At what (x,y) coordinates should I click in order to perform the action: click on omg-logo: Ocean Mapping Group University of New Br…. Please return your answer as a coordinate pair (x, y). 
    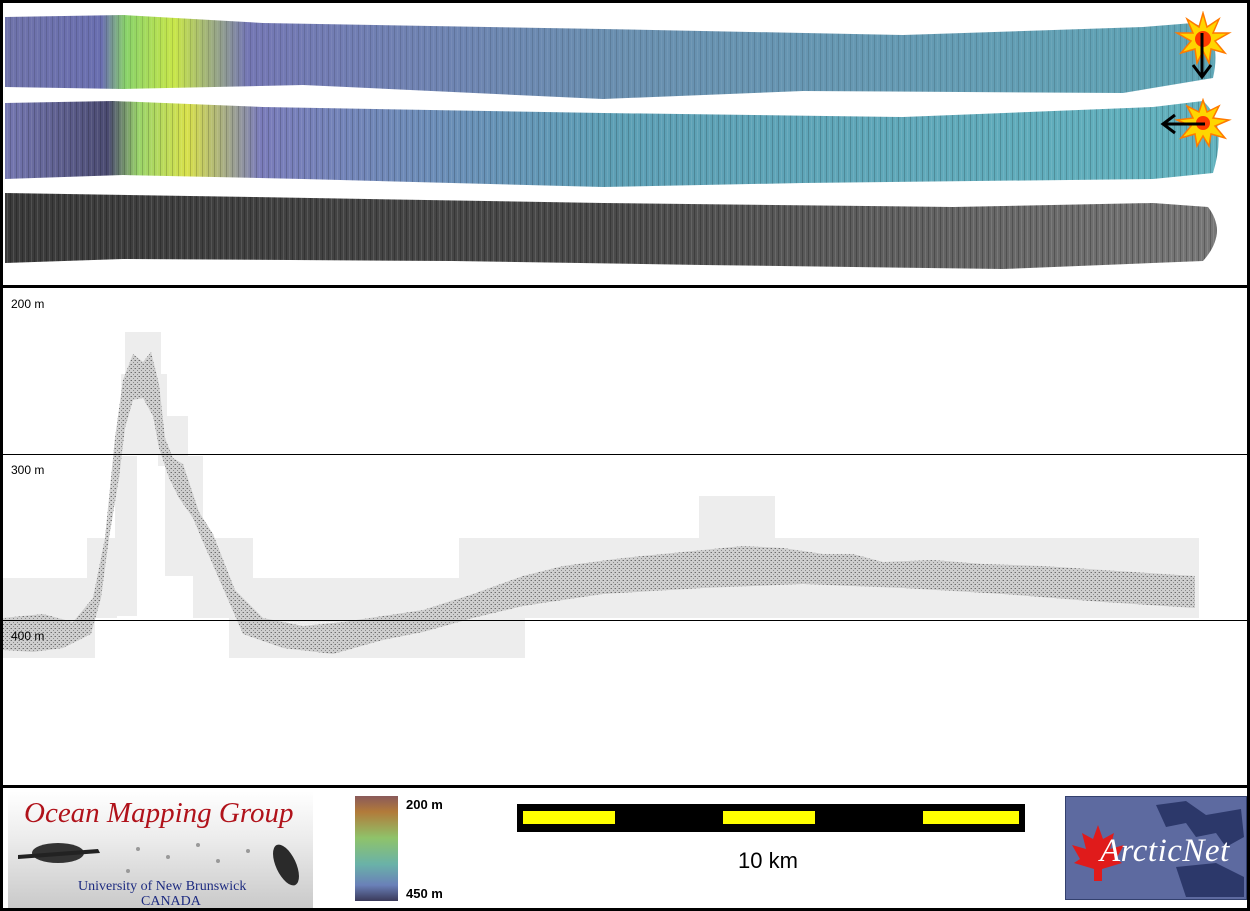
    Looking at the image, I should click on (160, 850).